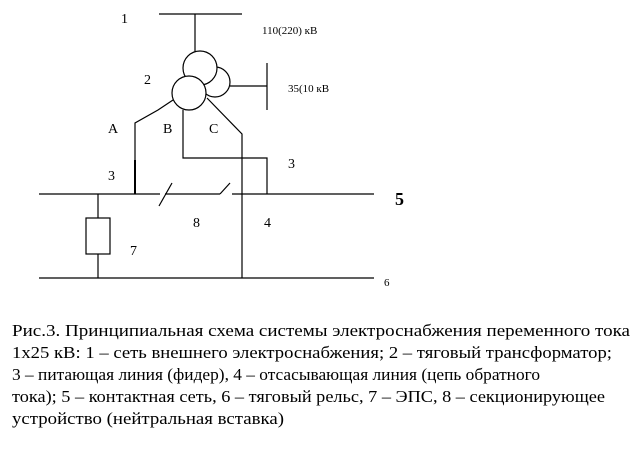 The image size is (642, 450). I want to click on label-mv: 35(10 кВ, so click(308, 89).